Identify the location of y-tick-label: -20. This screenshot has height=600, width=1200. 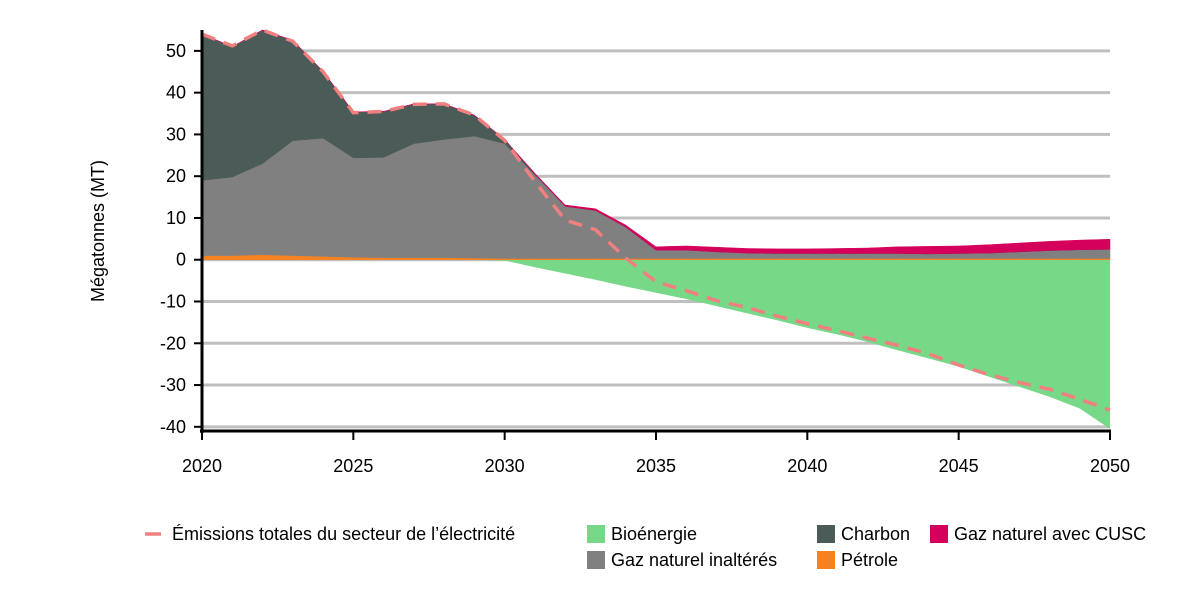
(173, 343).